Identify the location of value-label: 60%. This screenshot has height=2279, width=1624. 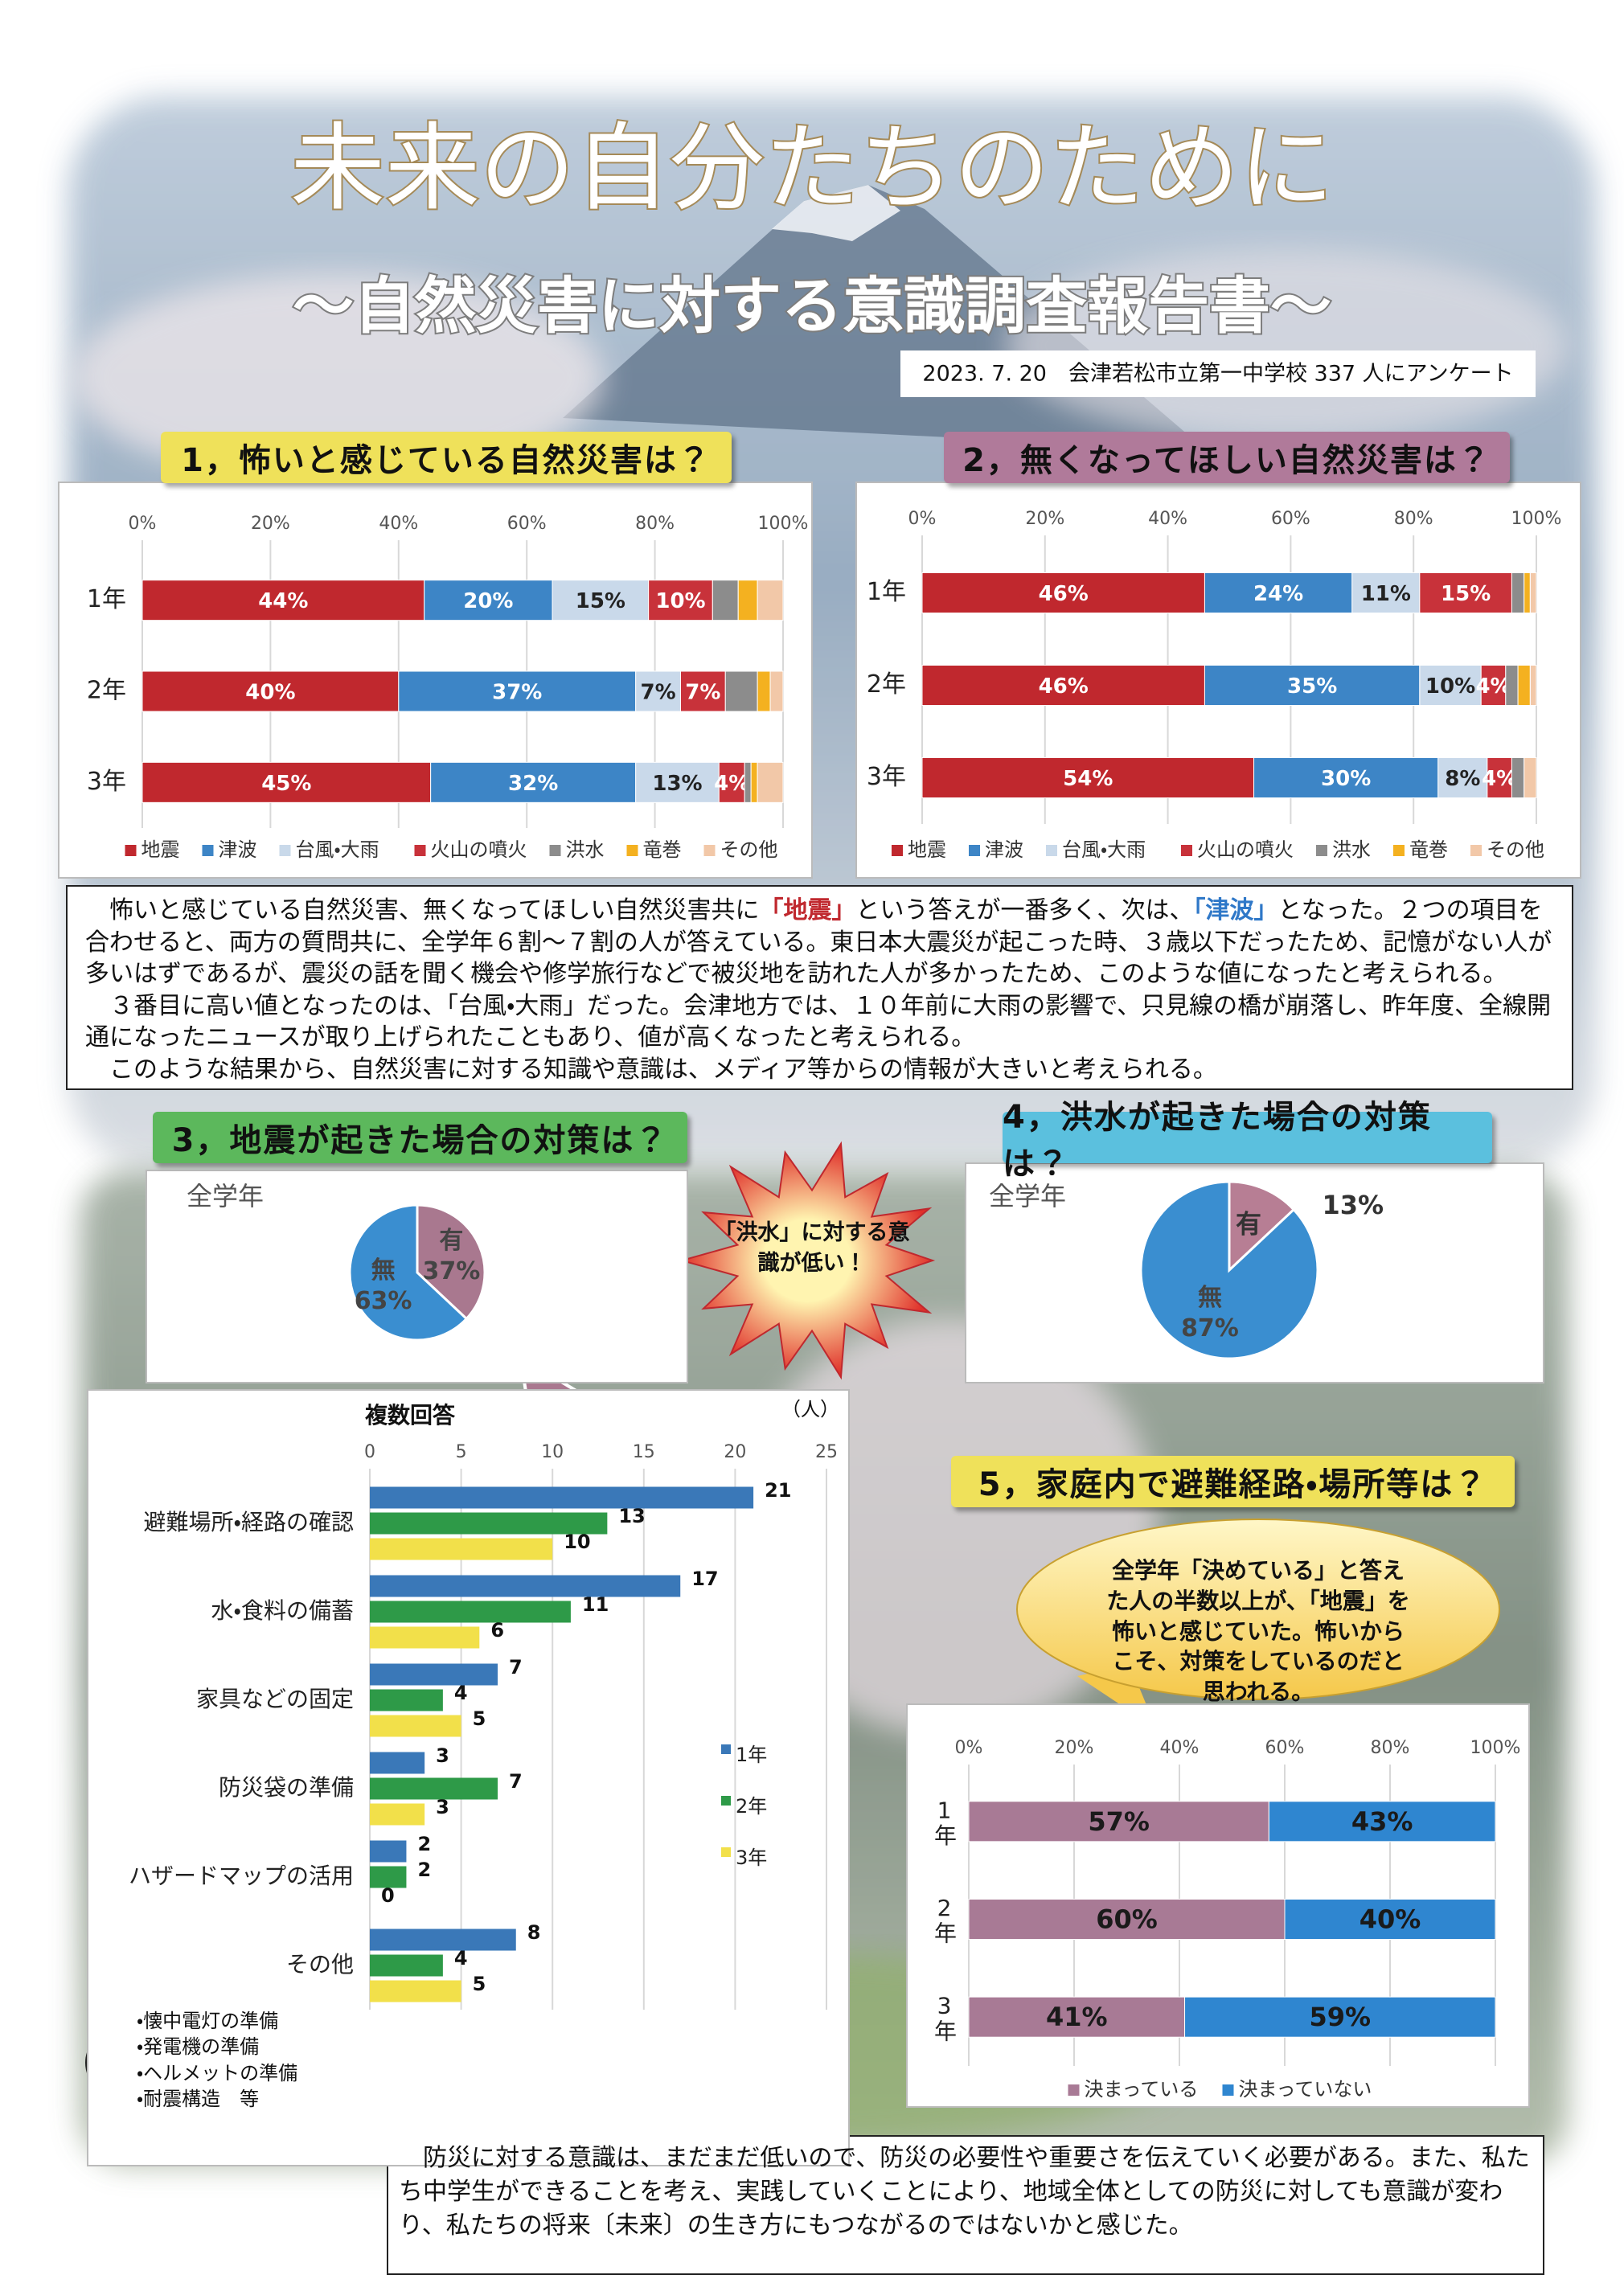
(1127, 1920).